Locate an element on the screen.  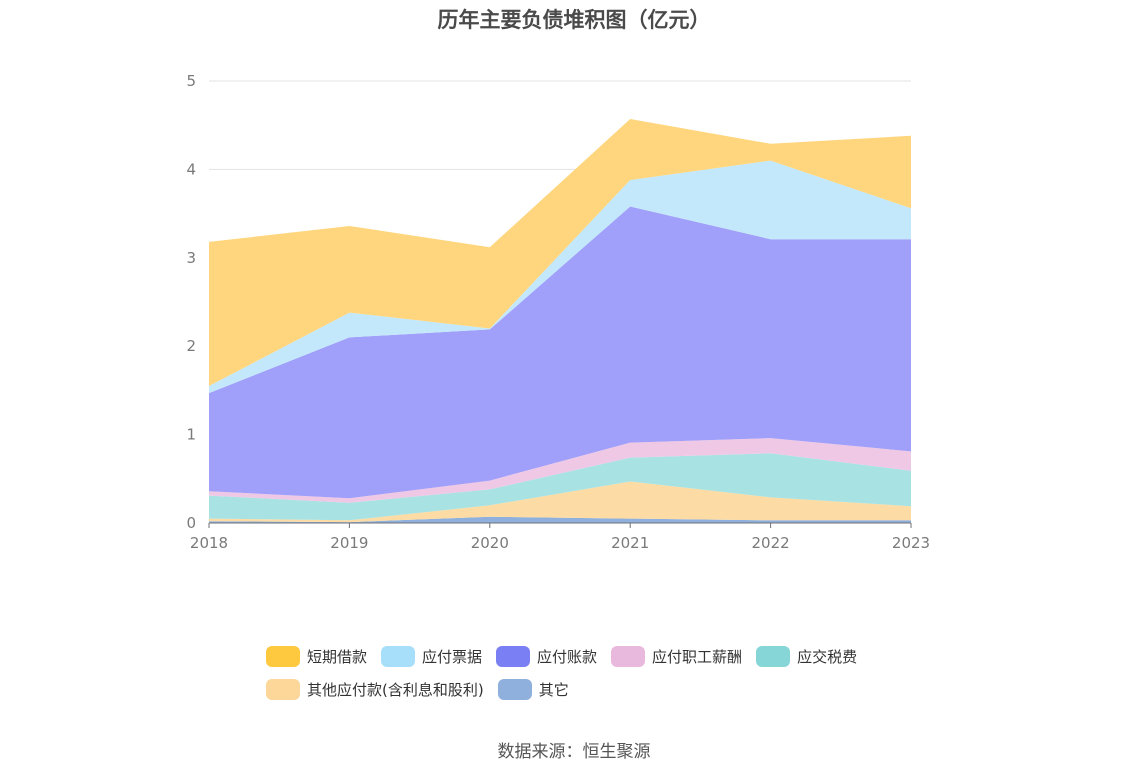
y-tick-label: 5 is located at coordinates (191, 81).